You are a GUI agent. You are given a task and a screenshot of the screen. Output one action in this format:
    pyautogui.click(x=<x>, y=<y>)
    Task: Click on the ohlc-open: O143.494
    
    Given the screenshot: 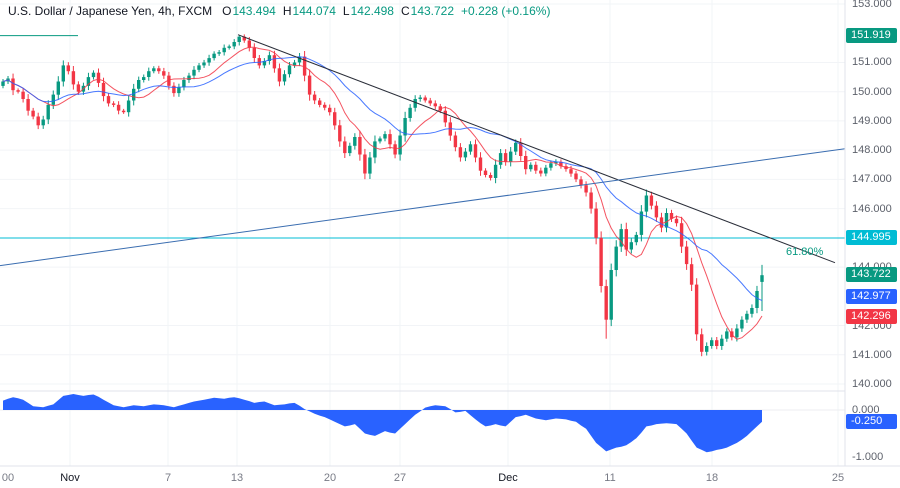 What is the action you would take?
    pyautogui.click(x=249, y=11)
    